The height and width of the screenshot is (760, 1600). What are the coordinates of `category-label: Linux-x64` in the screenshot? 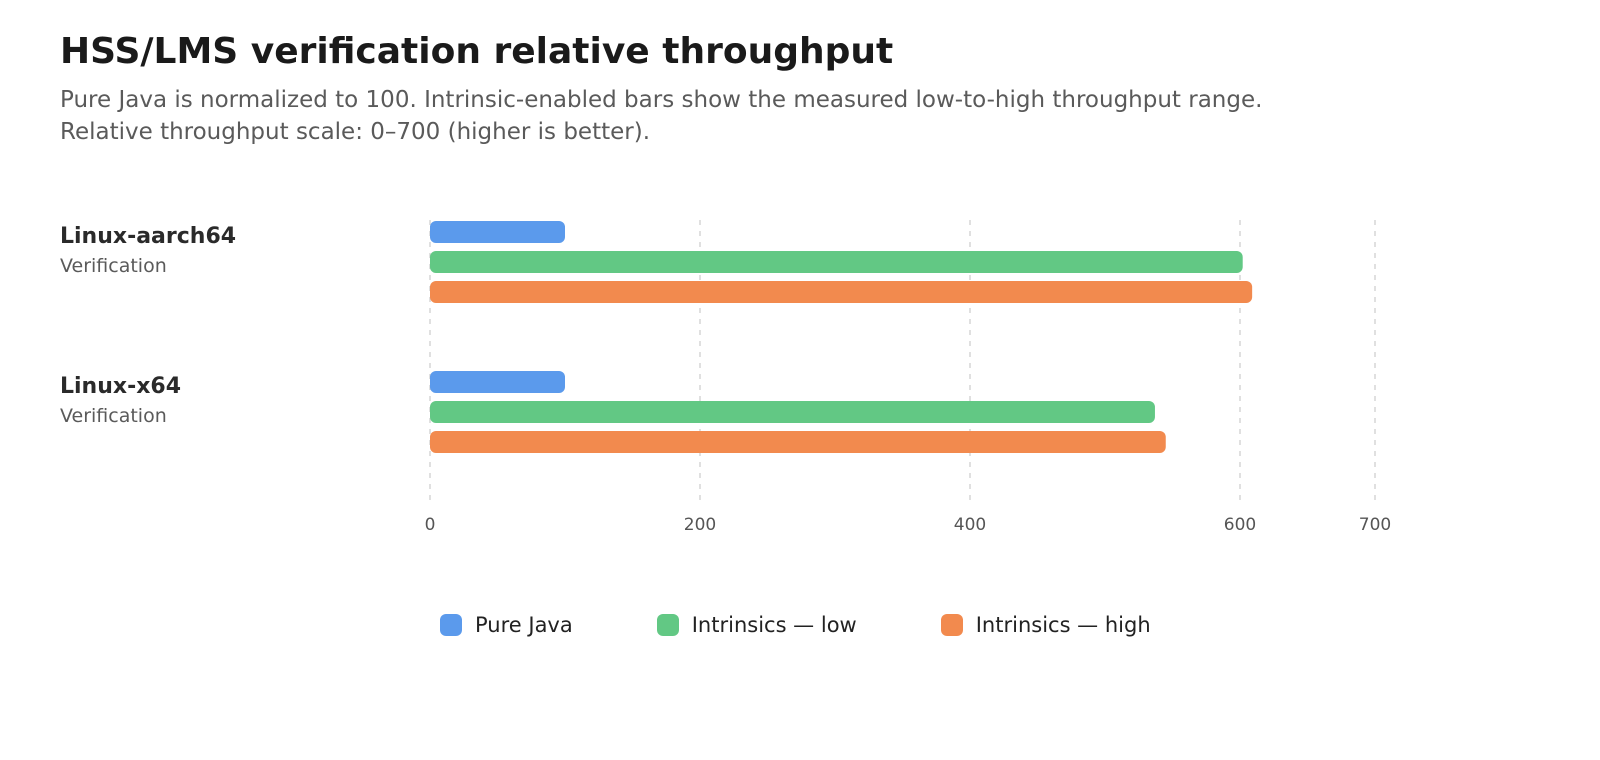 It's located at (120, 386).